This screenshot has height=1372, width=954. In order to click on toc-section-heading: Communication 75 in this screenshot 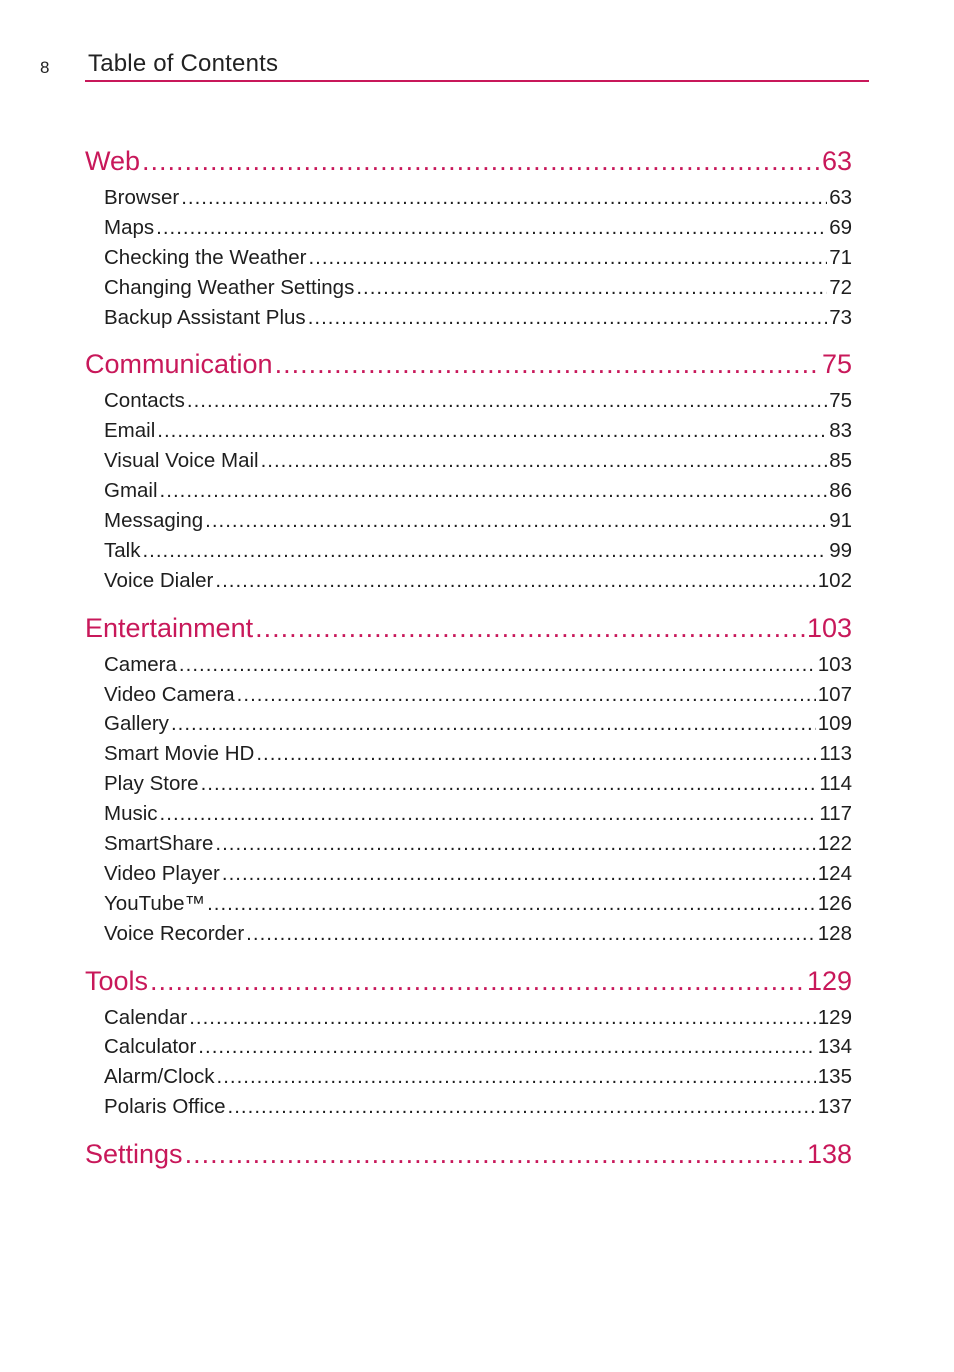, I will do `click(468, 369)`.